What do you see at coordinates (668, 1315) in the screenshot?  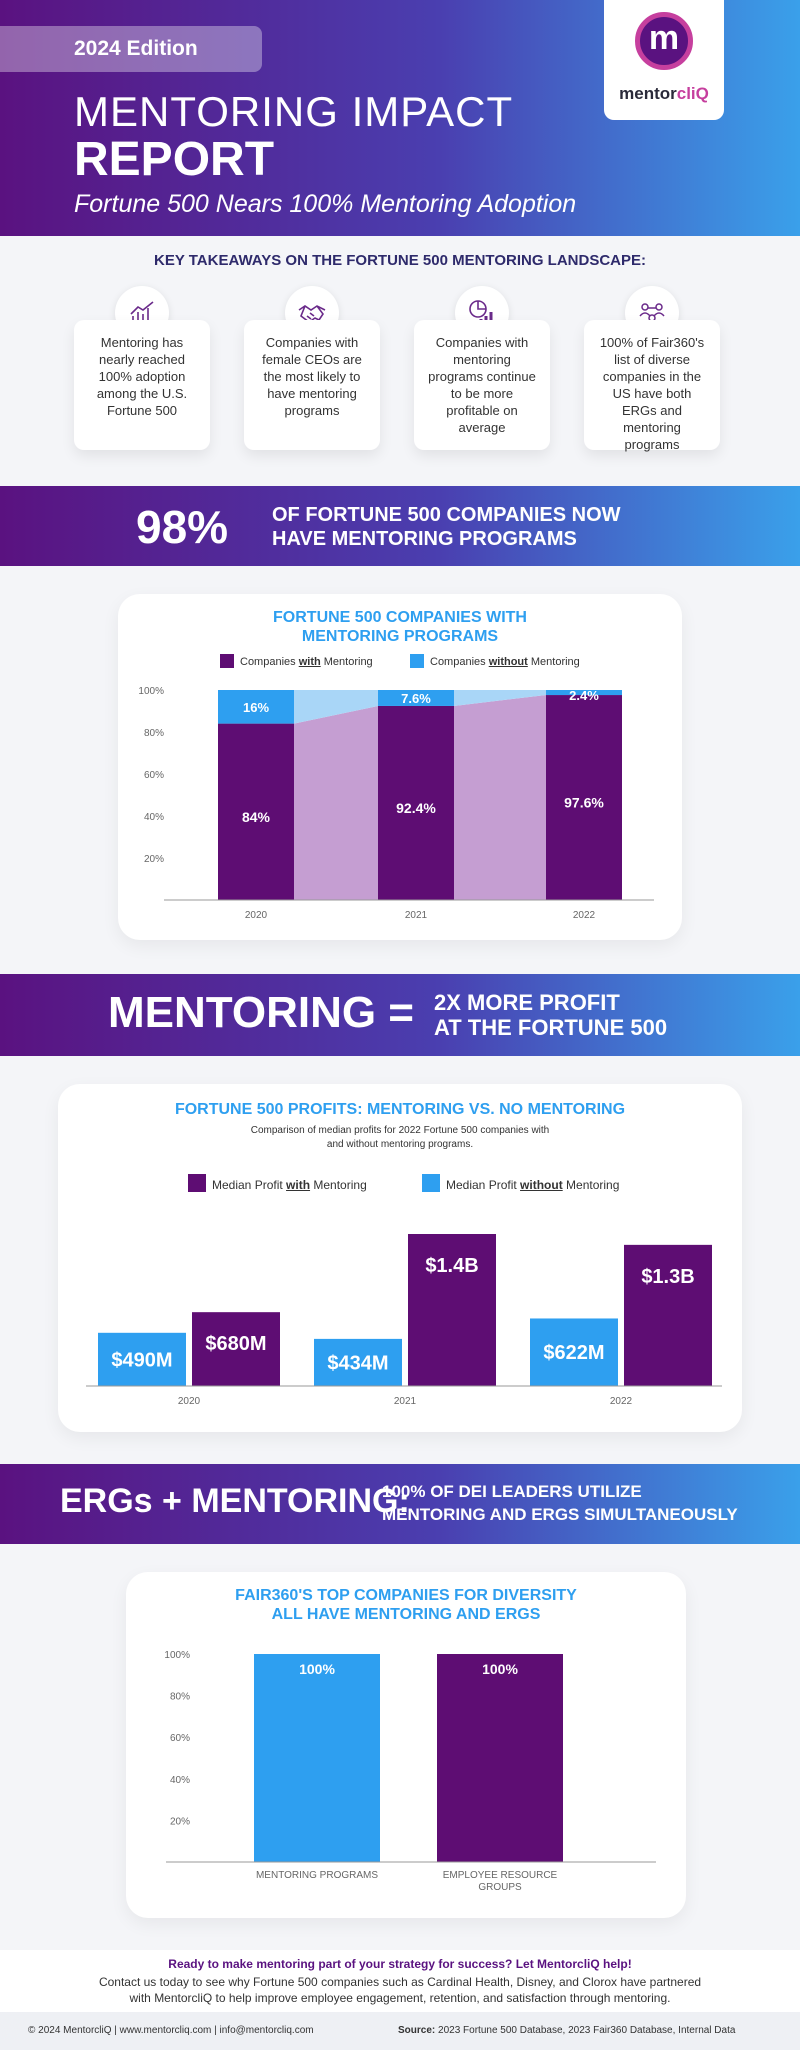 I see `bar-profit-with-2022` at bounding box center [668, 1315].